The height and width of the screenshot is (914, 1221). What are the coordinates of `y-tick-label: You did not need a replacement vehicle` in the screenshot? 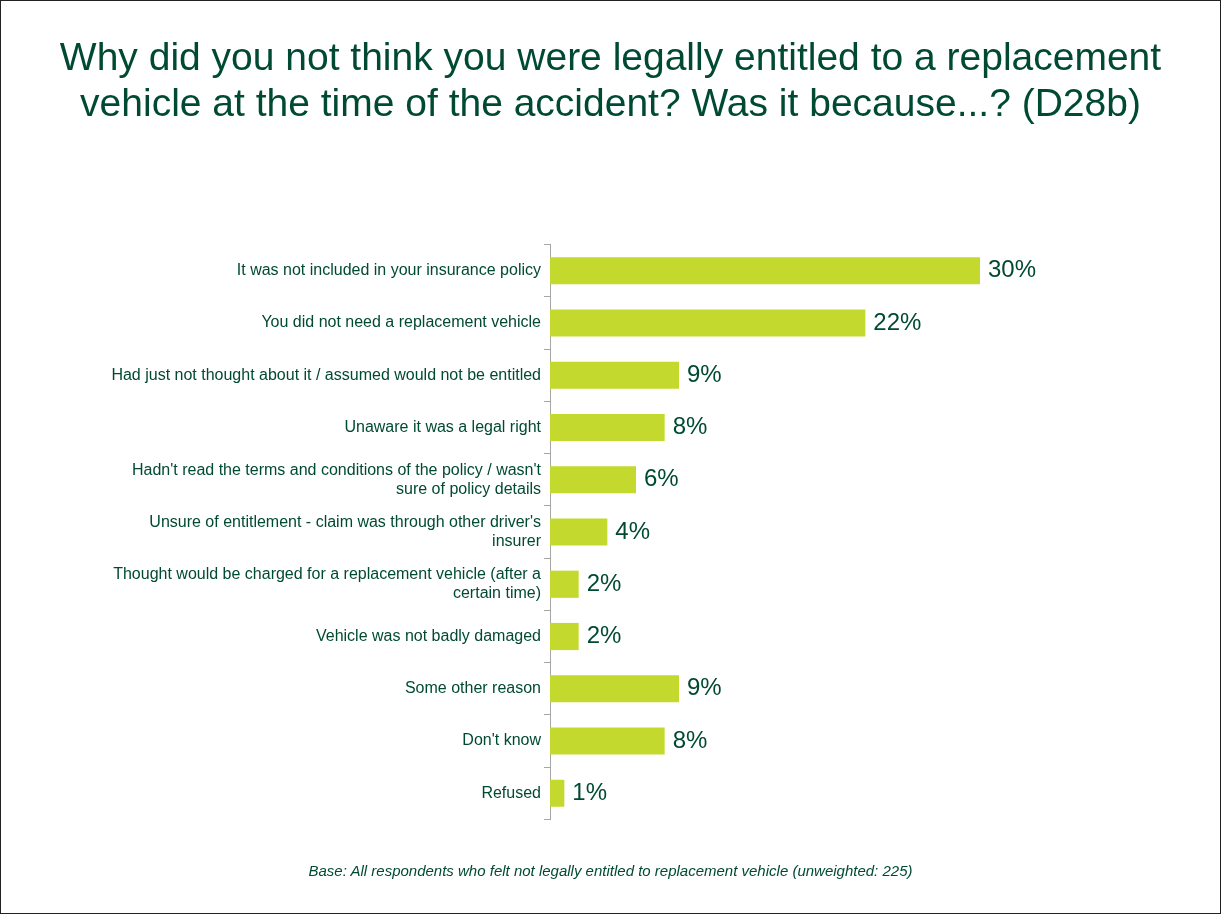 It's located at (401, 322).